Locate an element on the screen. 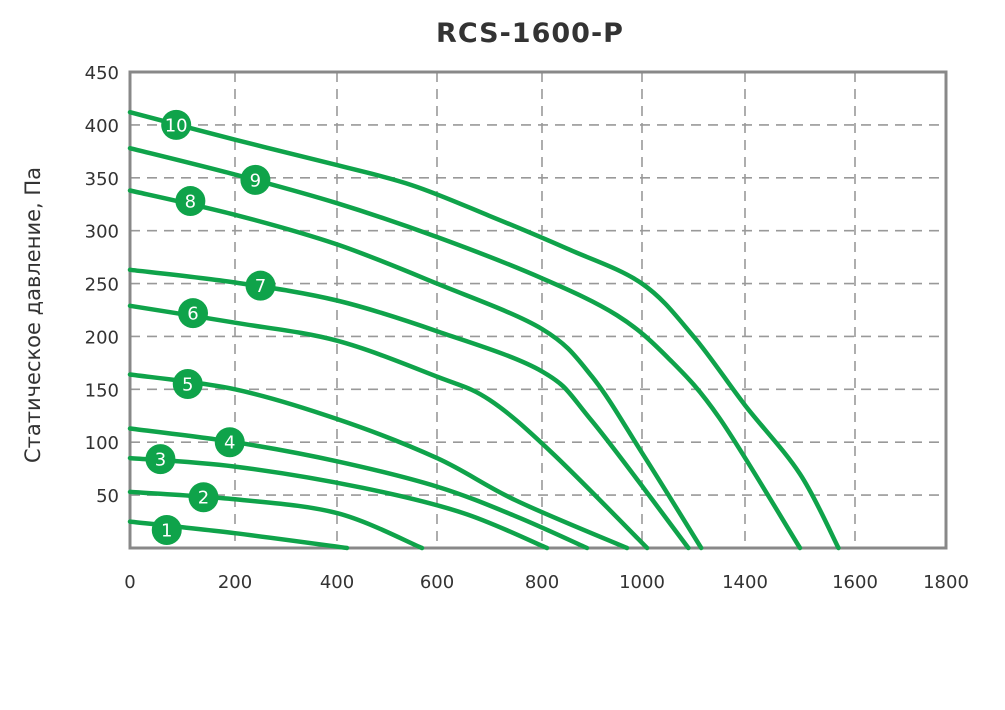 The width and height of the screenshot is (1005, 710). series-badge-label-7: 7 is located at coordinates (260, 286).